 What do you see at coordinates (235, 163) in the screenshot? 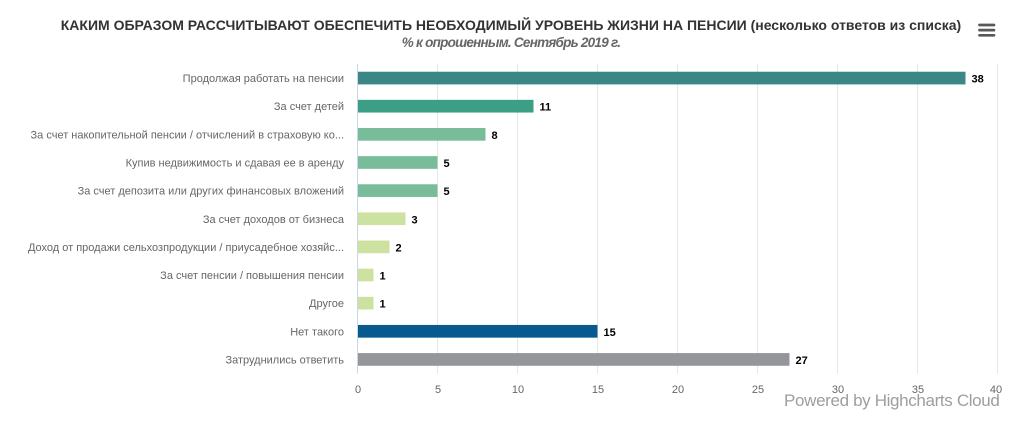
I see `svg-text:Купив недвижимость и сдавая ее: Купив недвижимость и сдавая ее в аренду` at bounding box center [235, 163].